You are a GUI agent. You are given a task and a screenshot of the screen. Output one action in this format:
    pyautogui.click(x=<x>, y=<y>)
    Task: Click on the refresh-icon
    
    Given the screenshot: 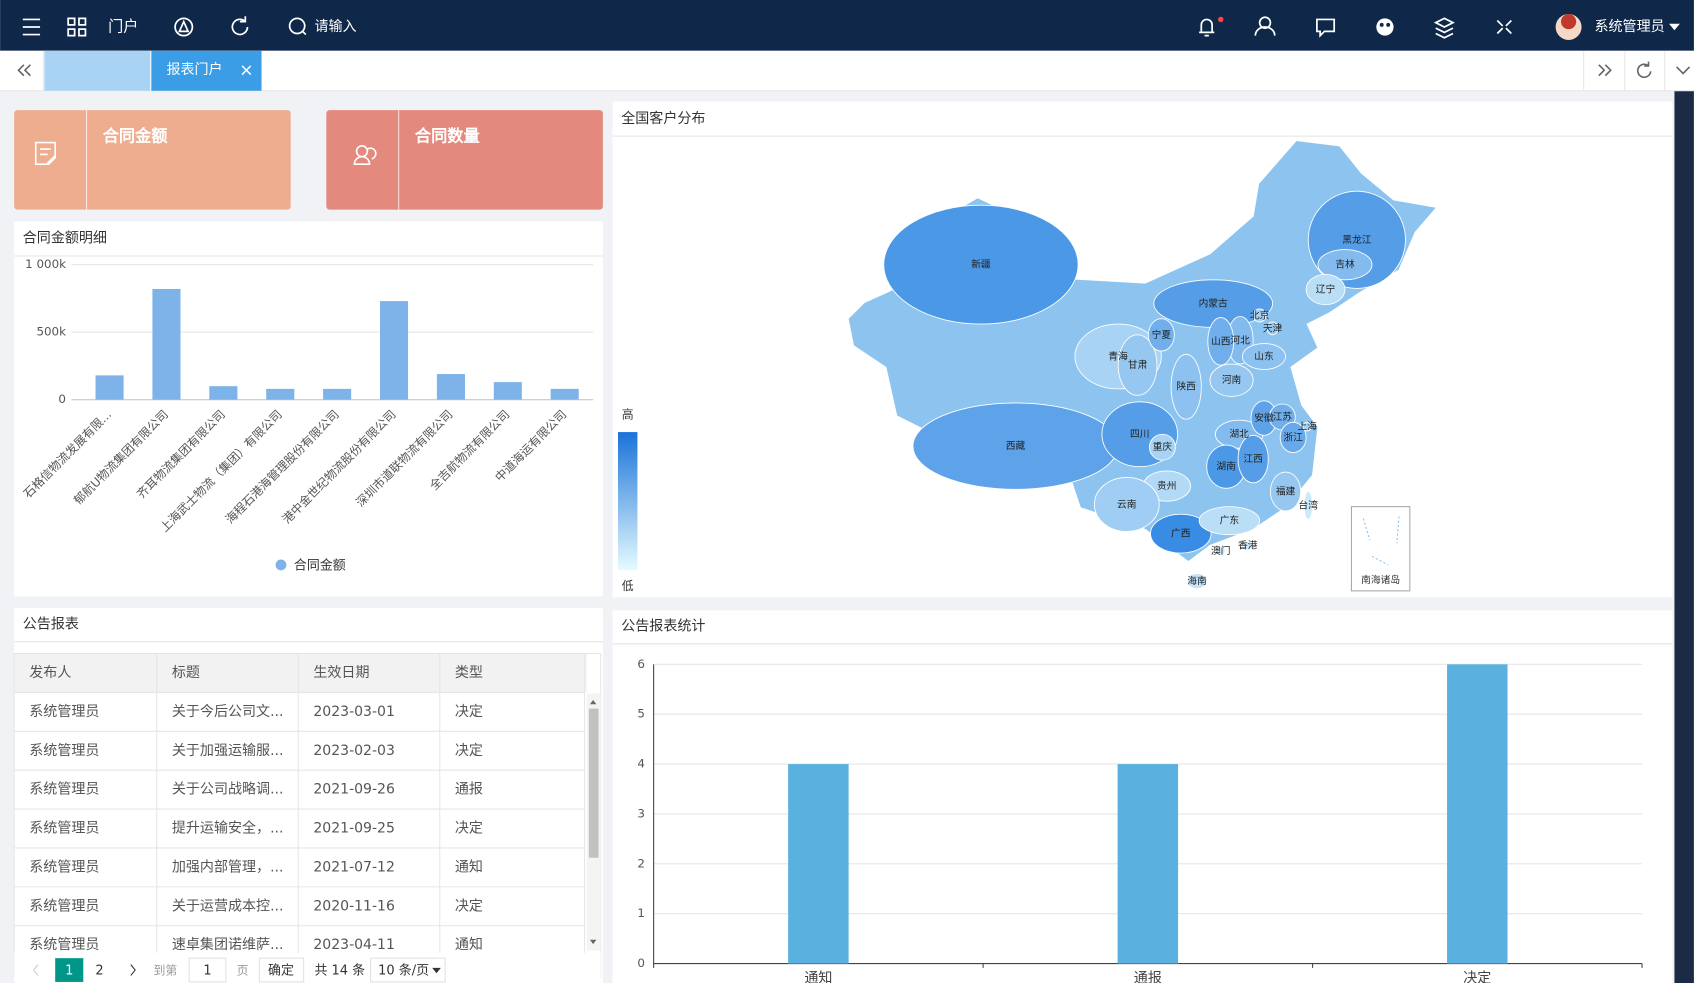 What is the action you would take?
    pyautogui.click(x=240, y=26)
    